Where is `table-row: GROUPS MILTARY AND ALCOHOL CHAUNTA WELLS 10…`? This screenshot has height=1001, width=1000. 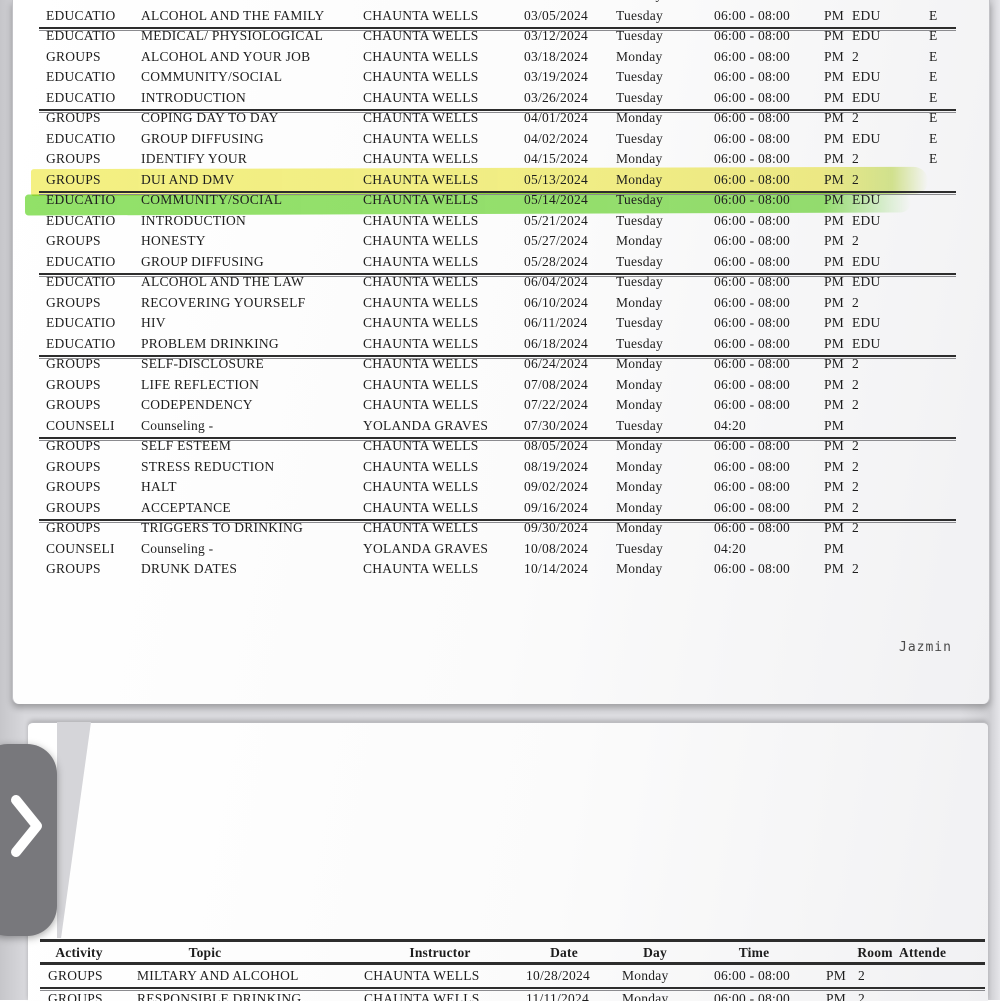
table-row: GROUPS MILTARY AND ALCOHOL CHAUNTA WELLS 10… is located at coordinates (508, 976).